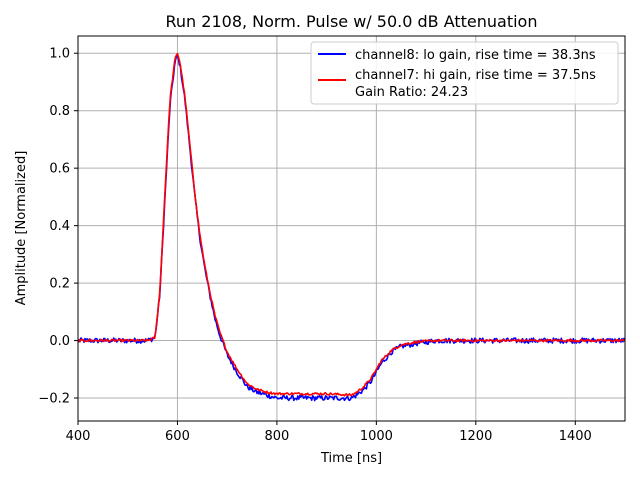  I want to click on x-tick-label: 1000, so click(376, 436).